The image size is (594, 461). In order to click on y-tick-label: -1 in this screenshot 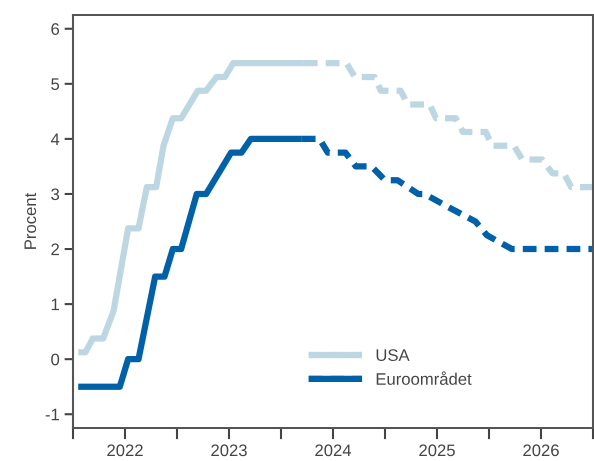, I will do `click(52, 414)`.